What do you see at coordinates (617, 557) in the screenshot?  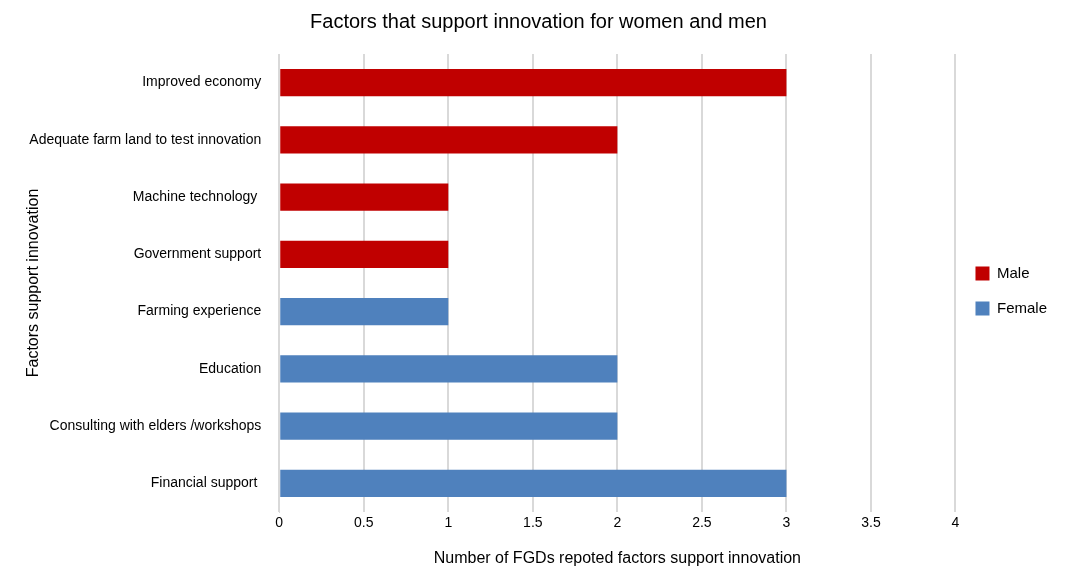 I see `x-axis-title: Number of FGDs repoted factors support innovation` at bounding box center [617, 557].